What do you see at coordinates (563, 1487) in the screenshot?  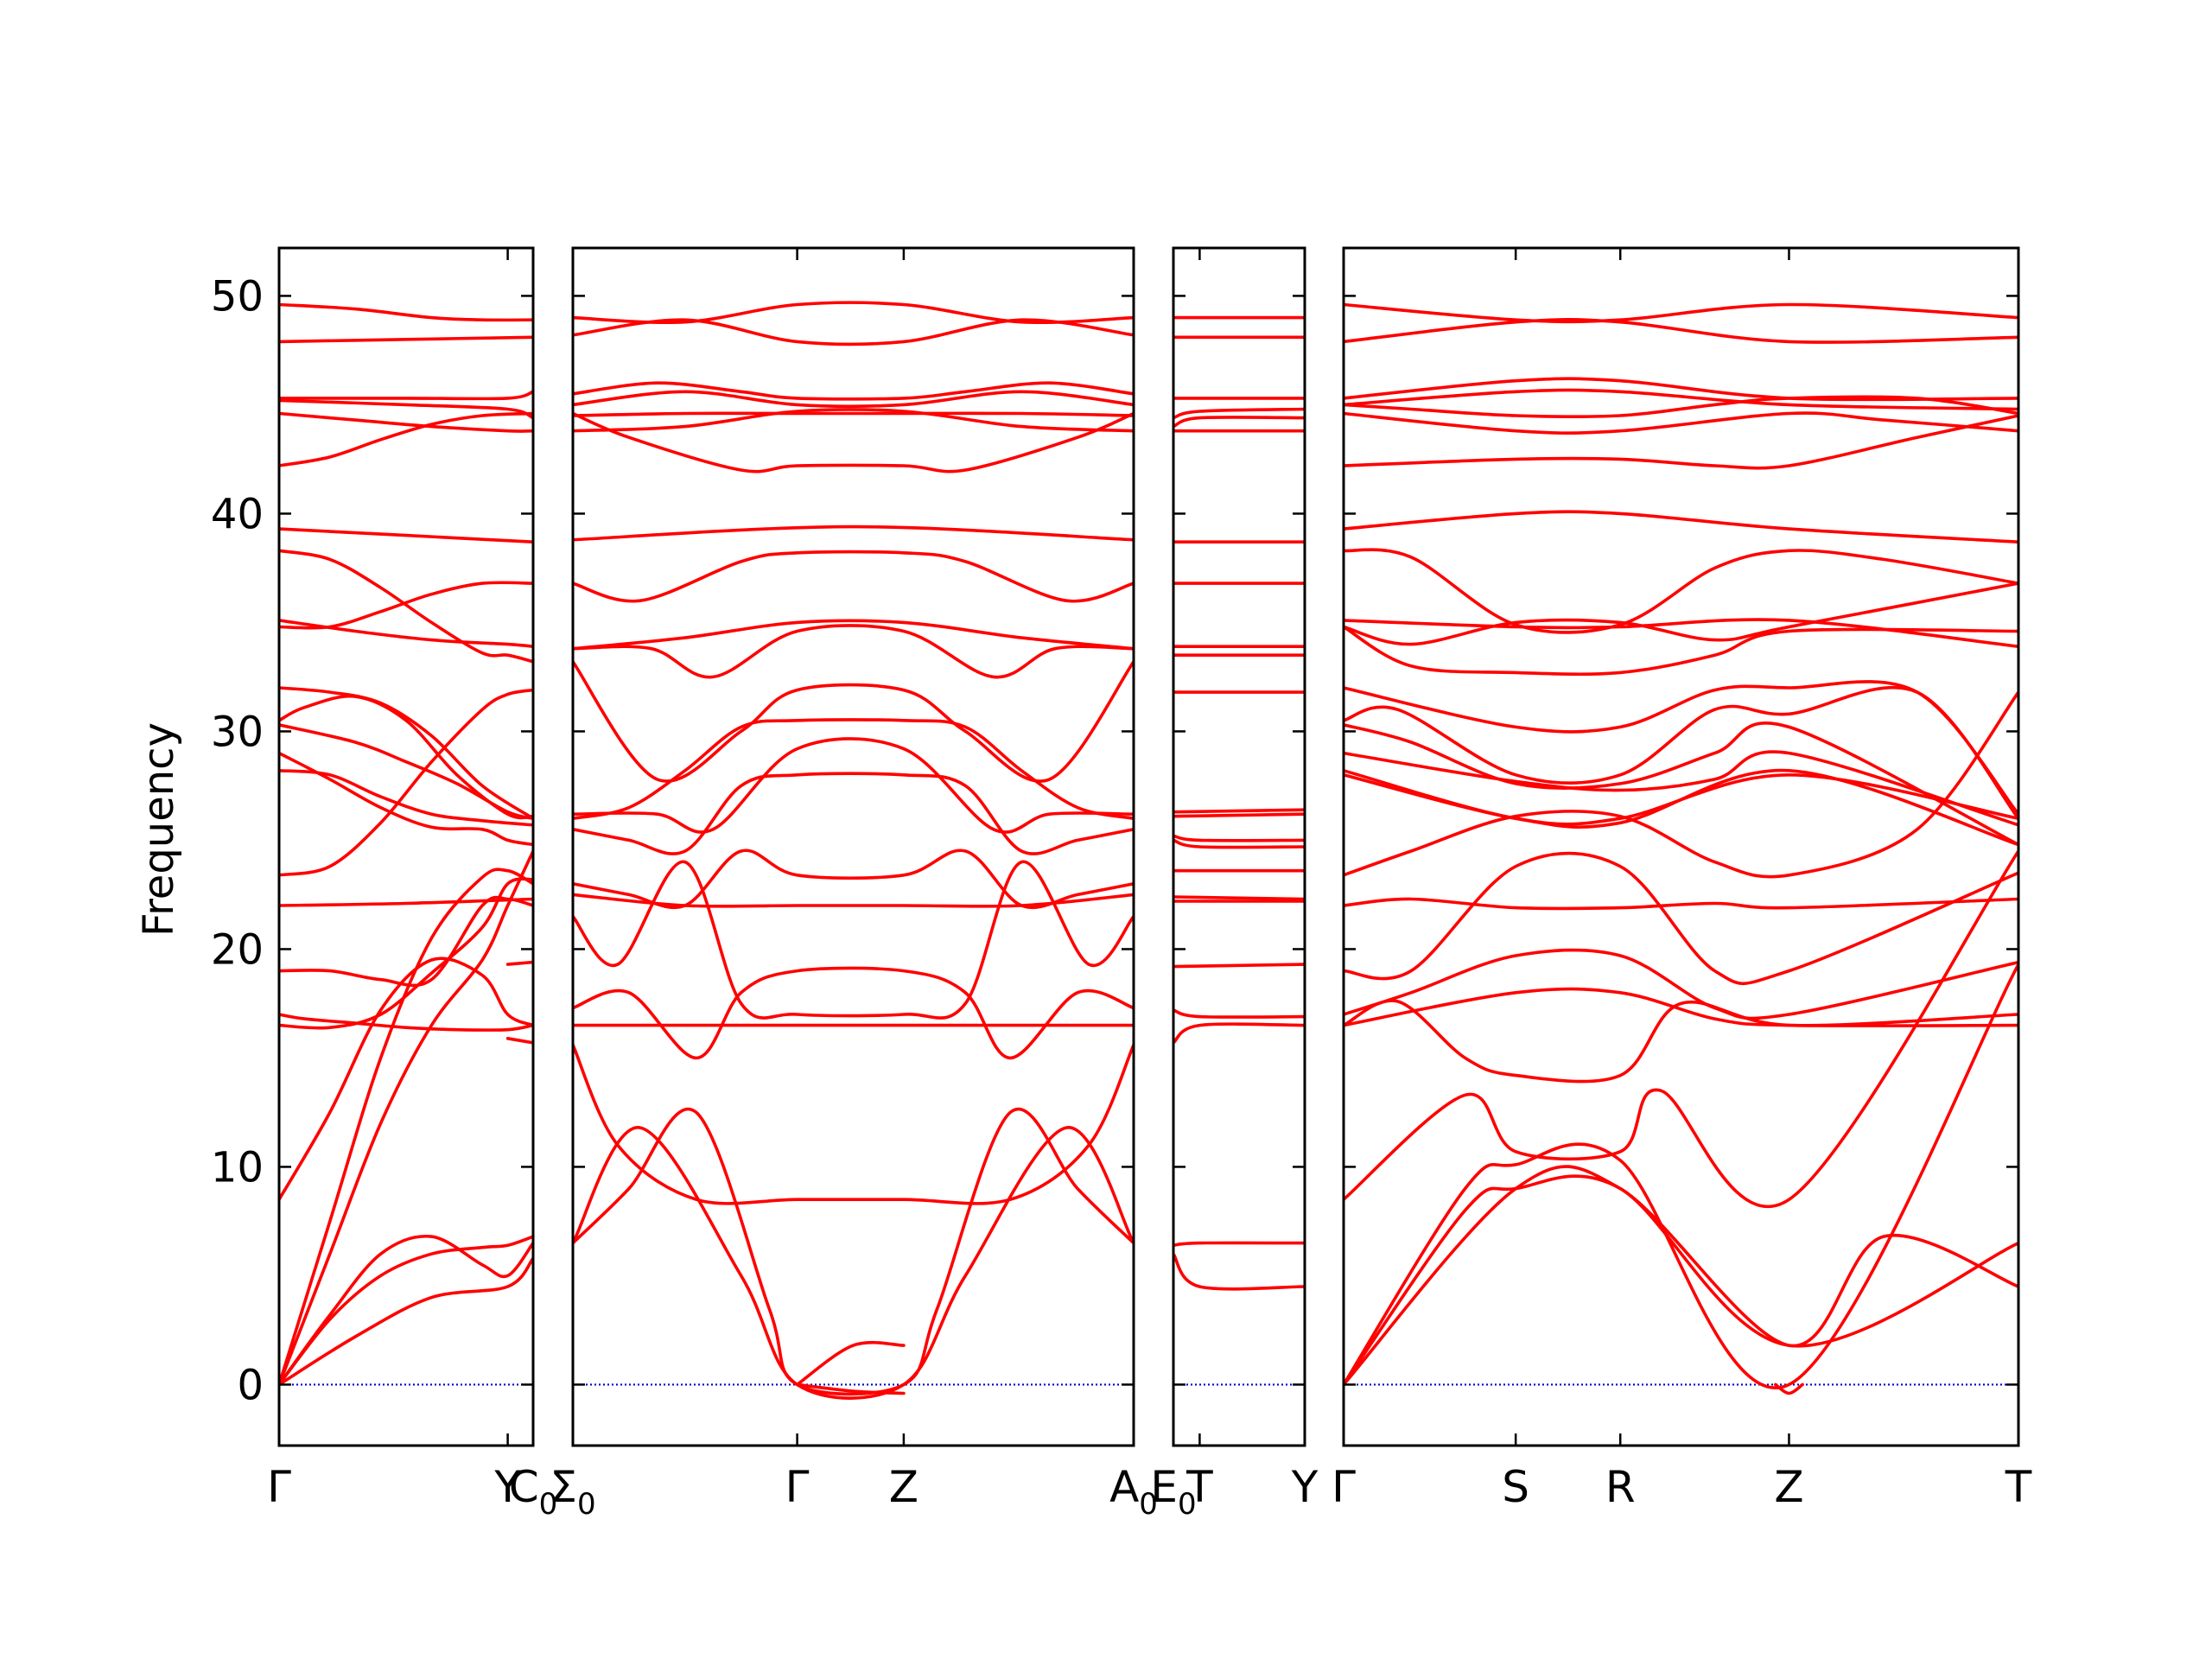 I see `k-point-symbol: Σ` at bounding box center [563, 1487].